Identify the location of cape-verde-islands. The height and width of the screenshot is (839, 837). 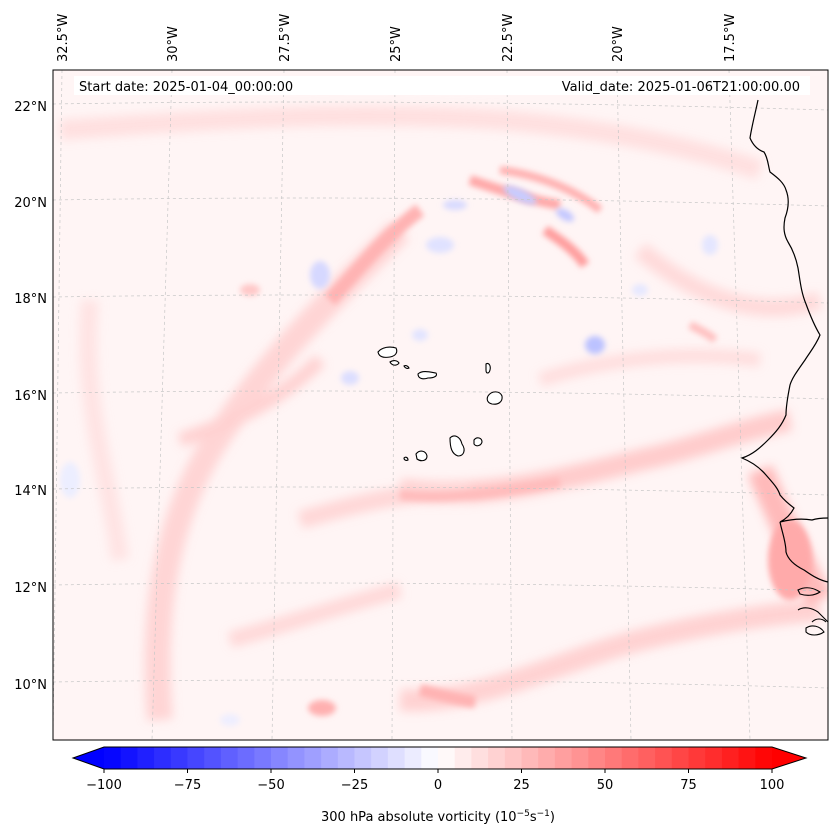
(440, 404).